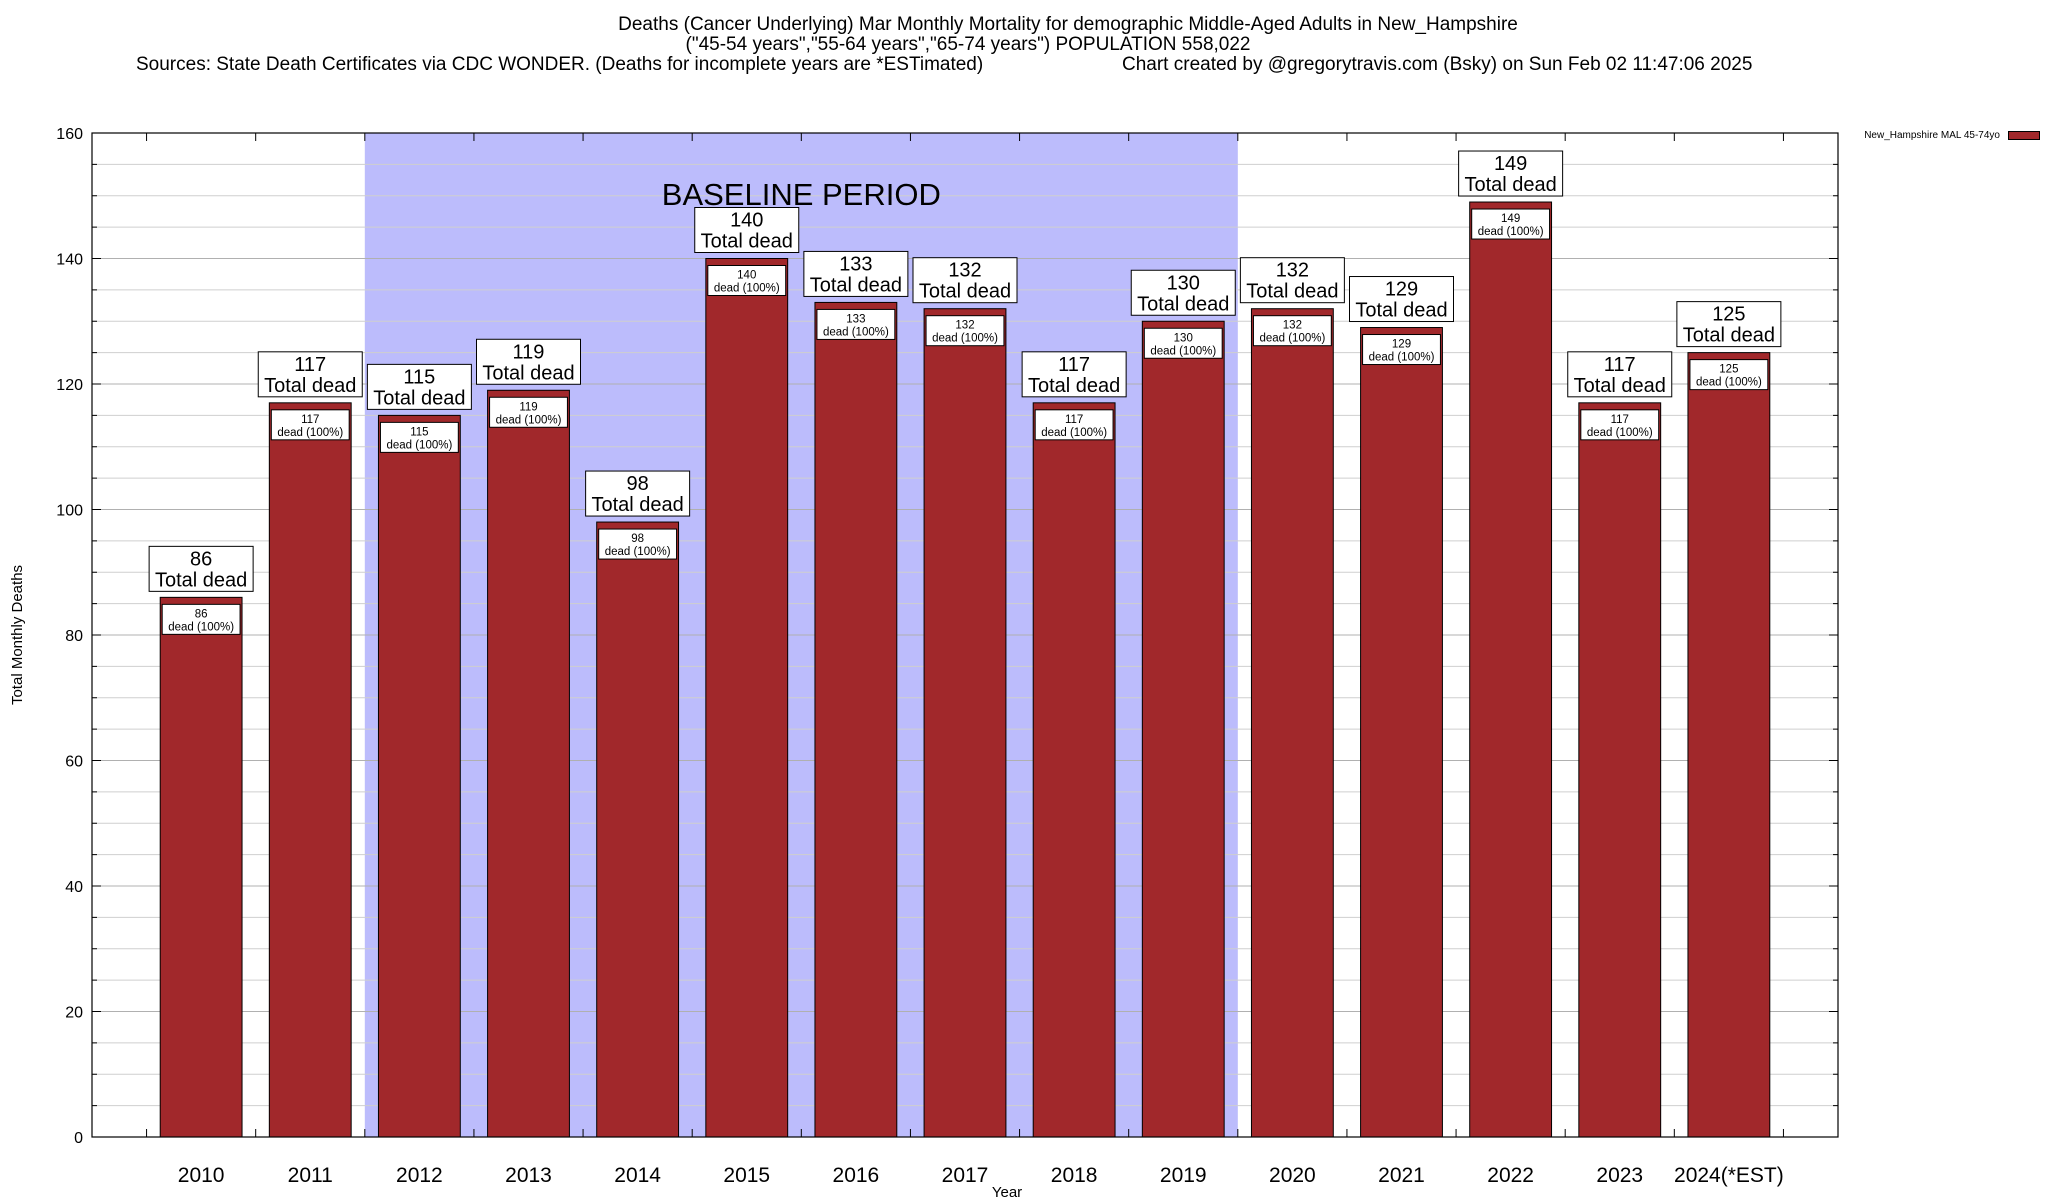  I want to click on inner-value-label: 98, so click(637, 539).